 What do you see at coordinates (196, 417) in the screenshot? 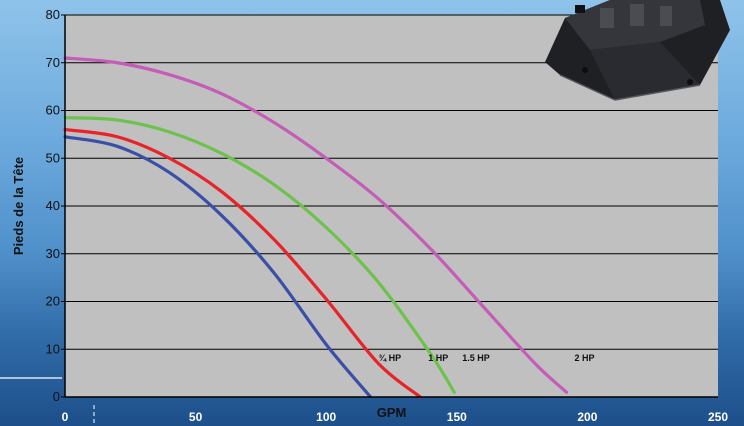
I see `x-tick-label: 50` at bounding box center [196, 417].